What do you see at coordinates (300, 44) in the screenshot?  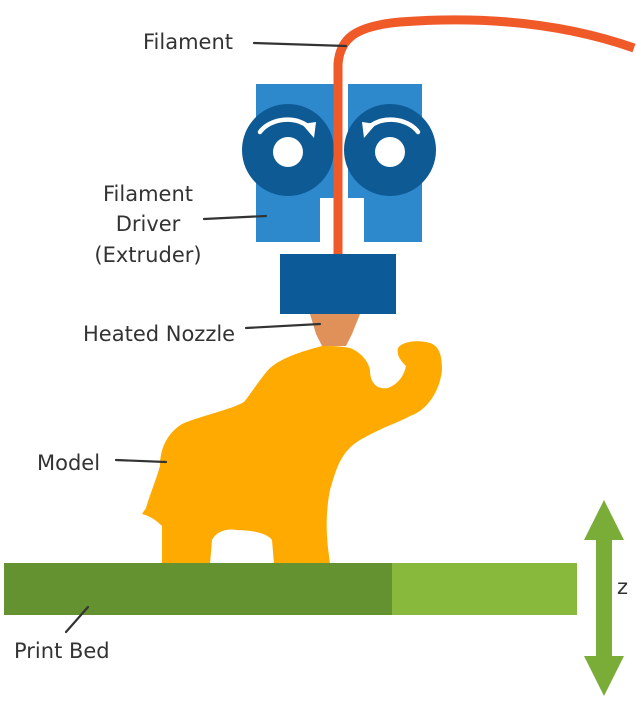 I see `pointer-filament` at bounding box center [300, 44].